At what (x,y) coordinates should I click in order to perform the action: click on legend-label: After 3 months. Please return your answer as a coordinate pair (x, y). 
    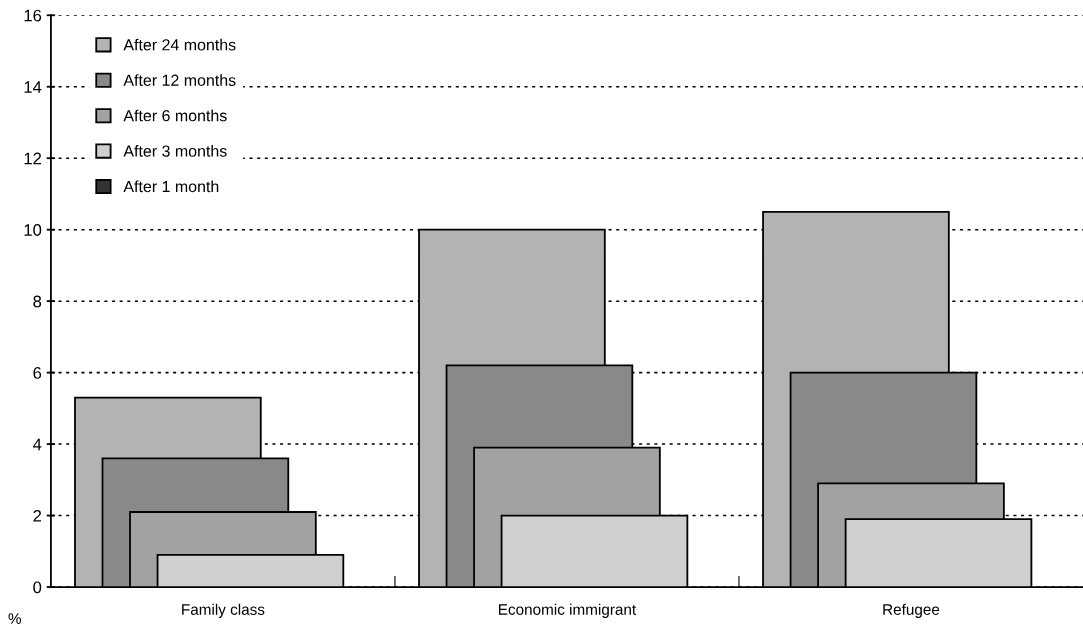
    Looking at the image, I should click on (175, 151).